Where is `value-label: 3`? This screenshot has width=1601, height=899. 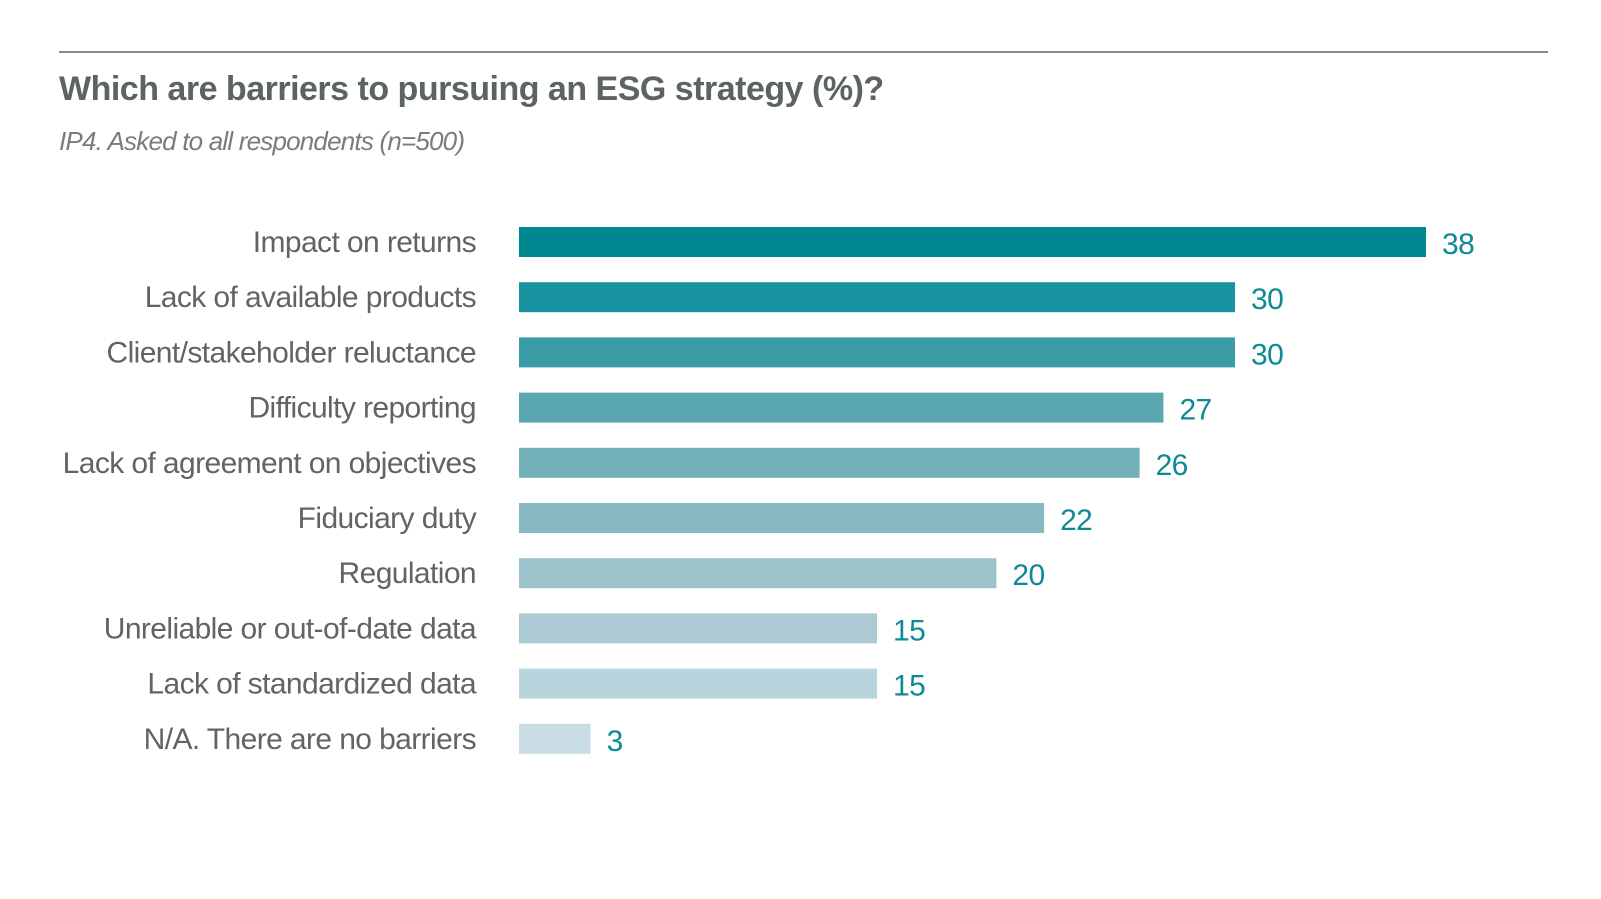
value-label: 3 is located at coordinates (615, 741).